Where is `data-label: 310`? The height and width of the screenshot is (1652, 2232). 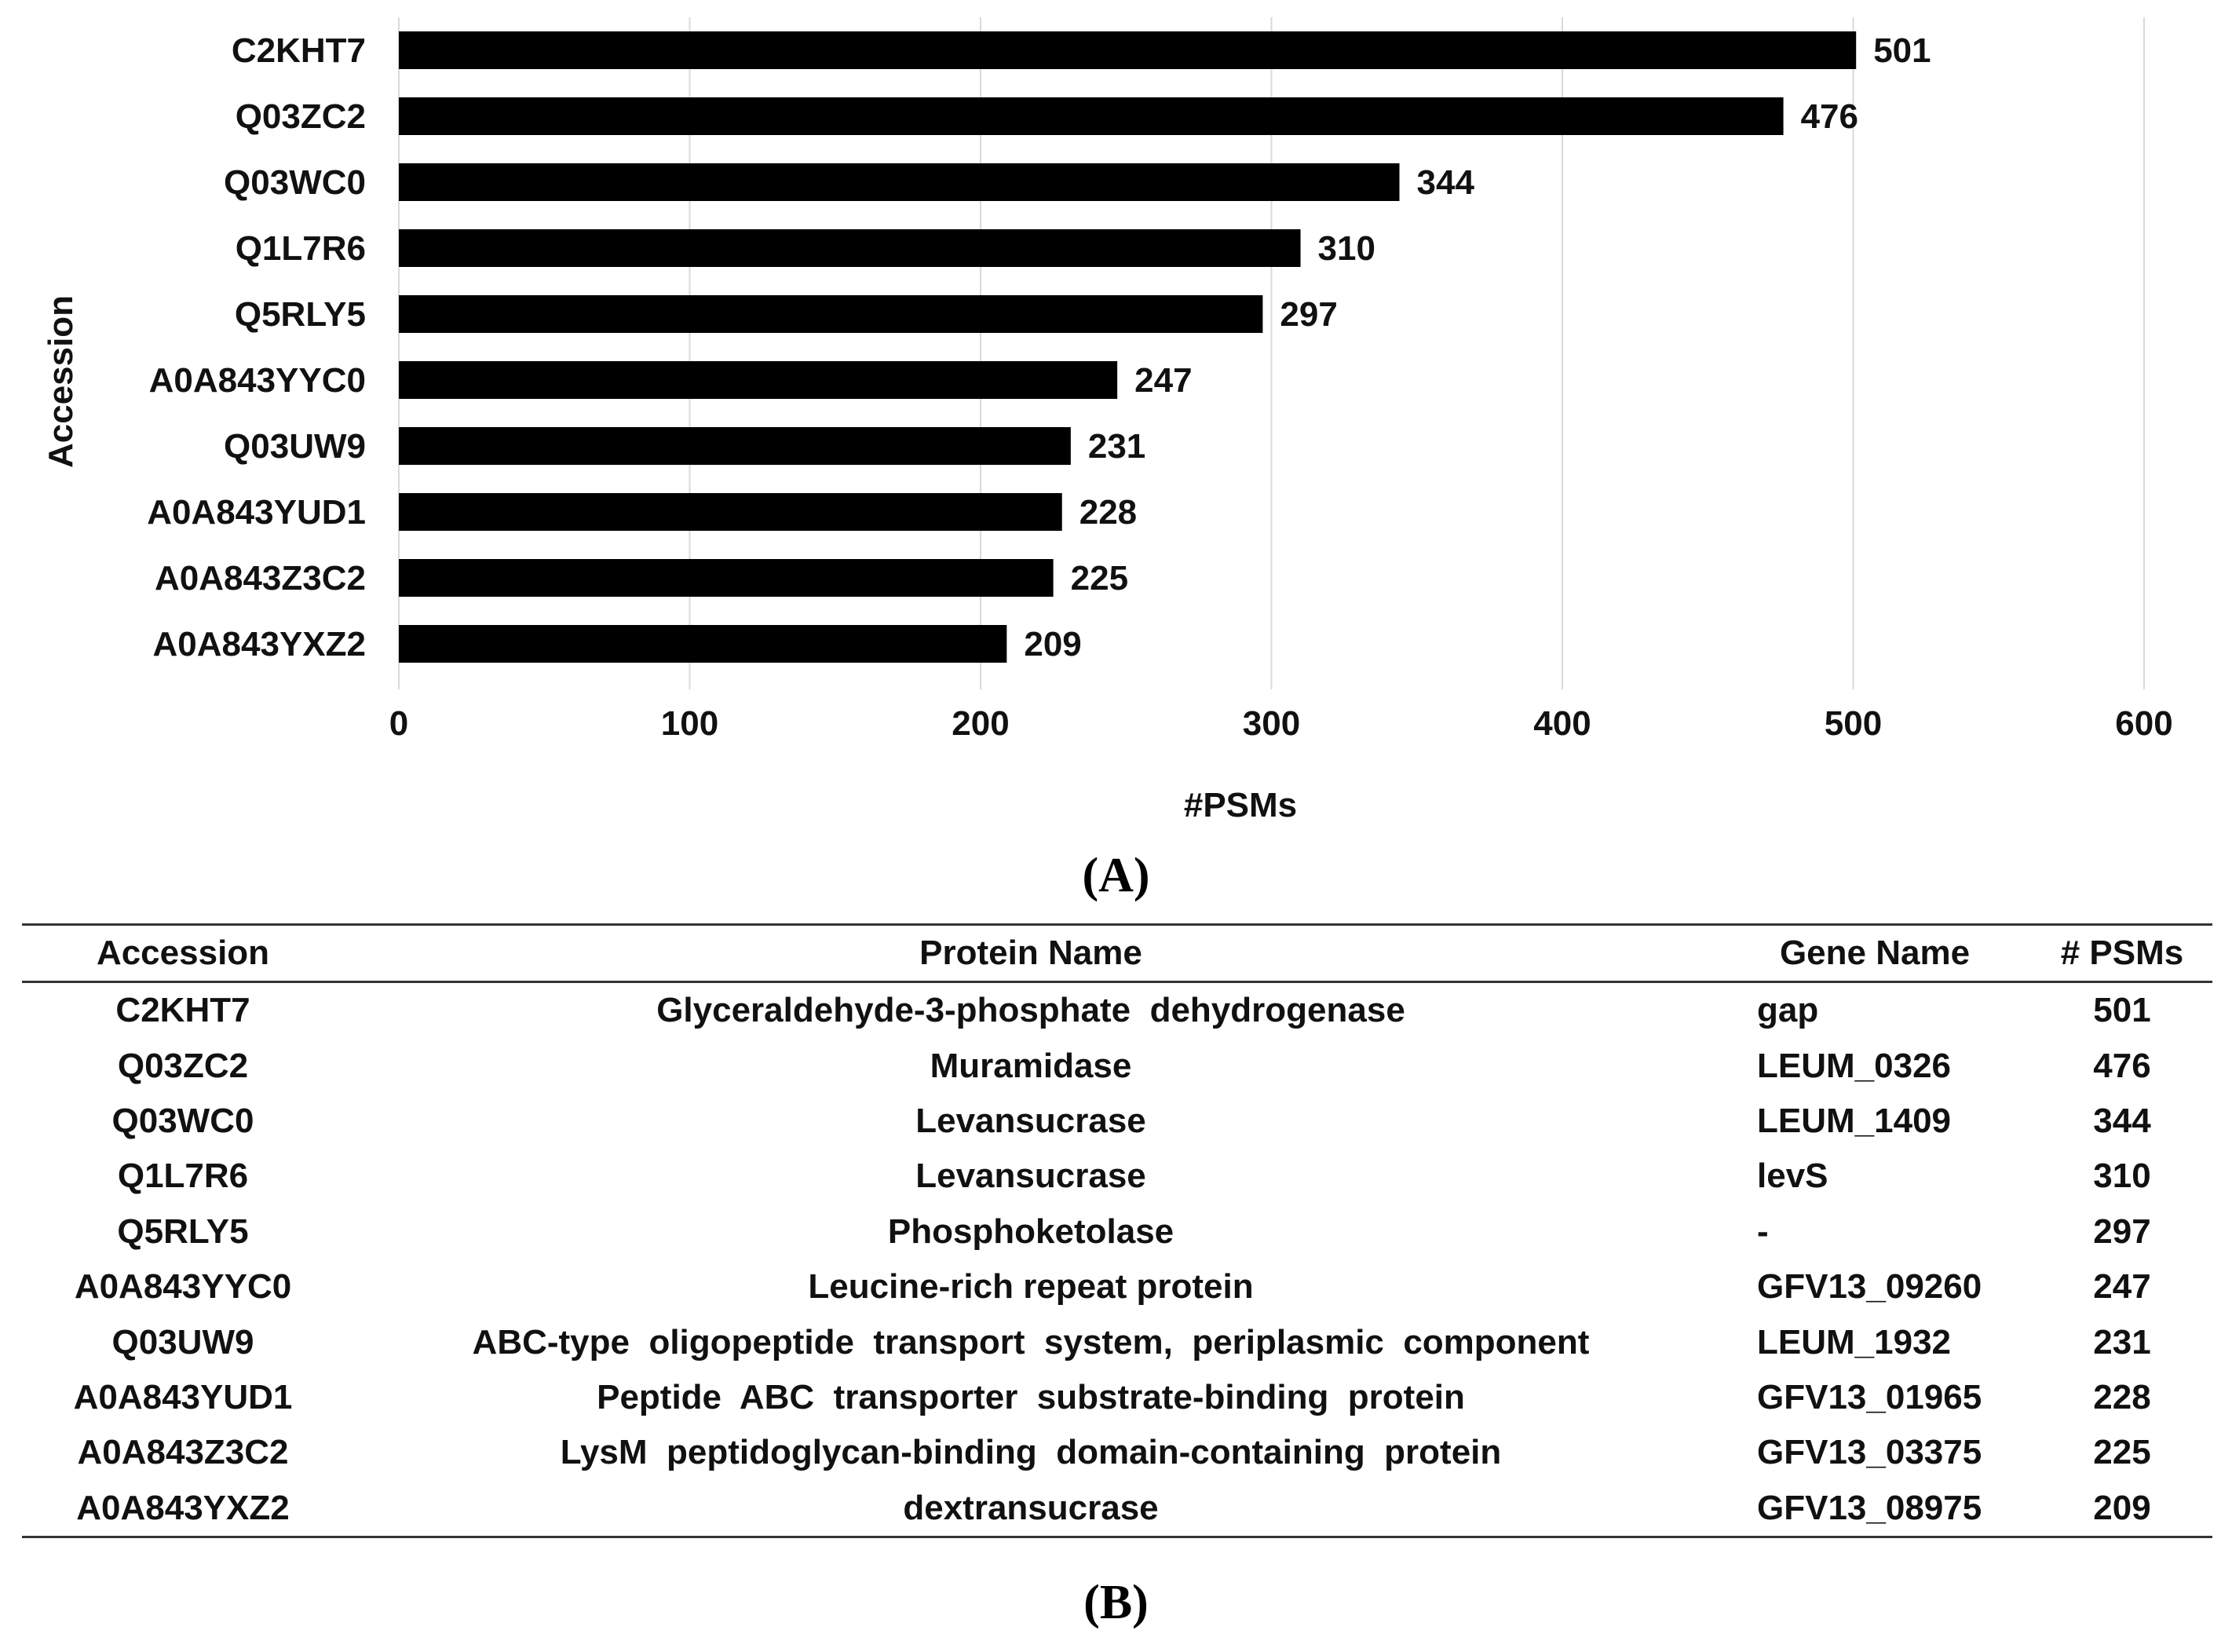 data-label: 310 is located at coordinates (1346, 248).